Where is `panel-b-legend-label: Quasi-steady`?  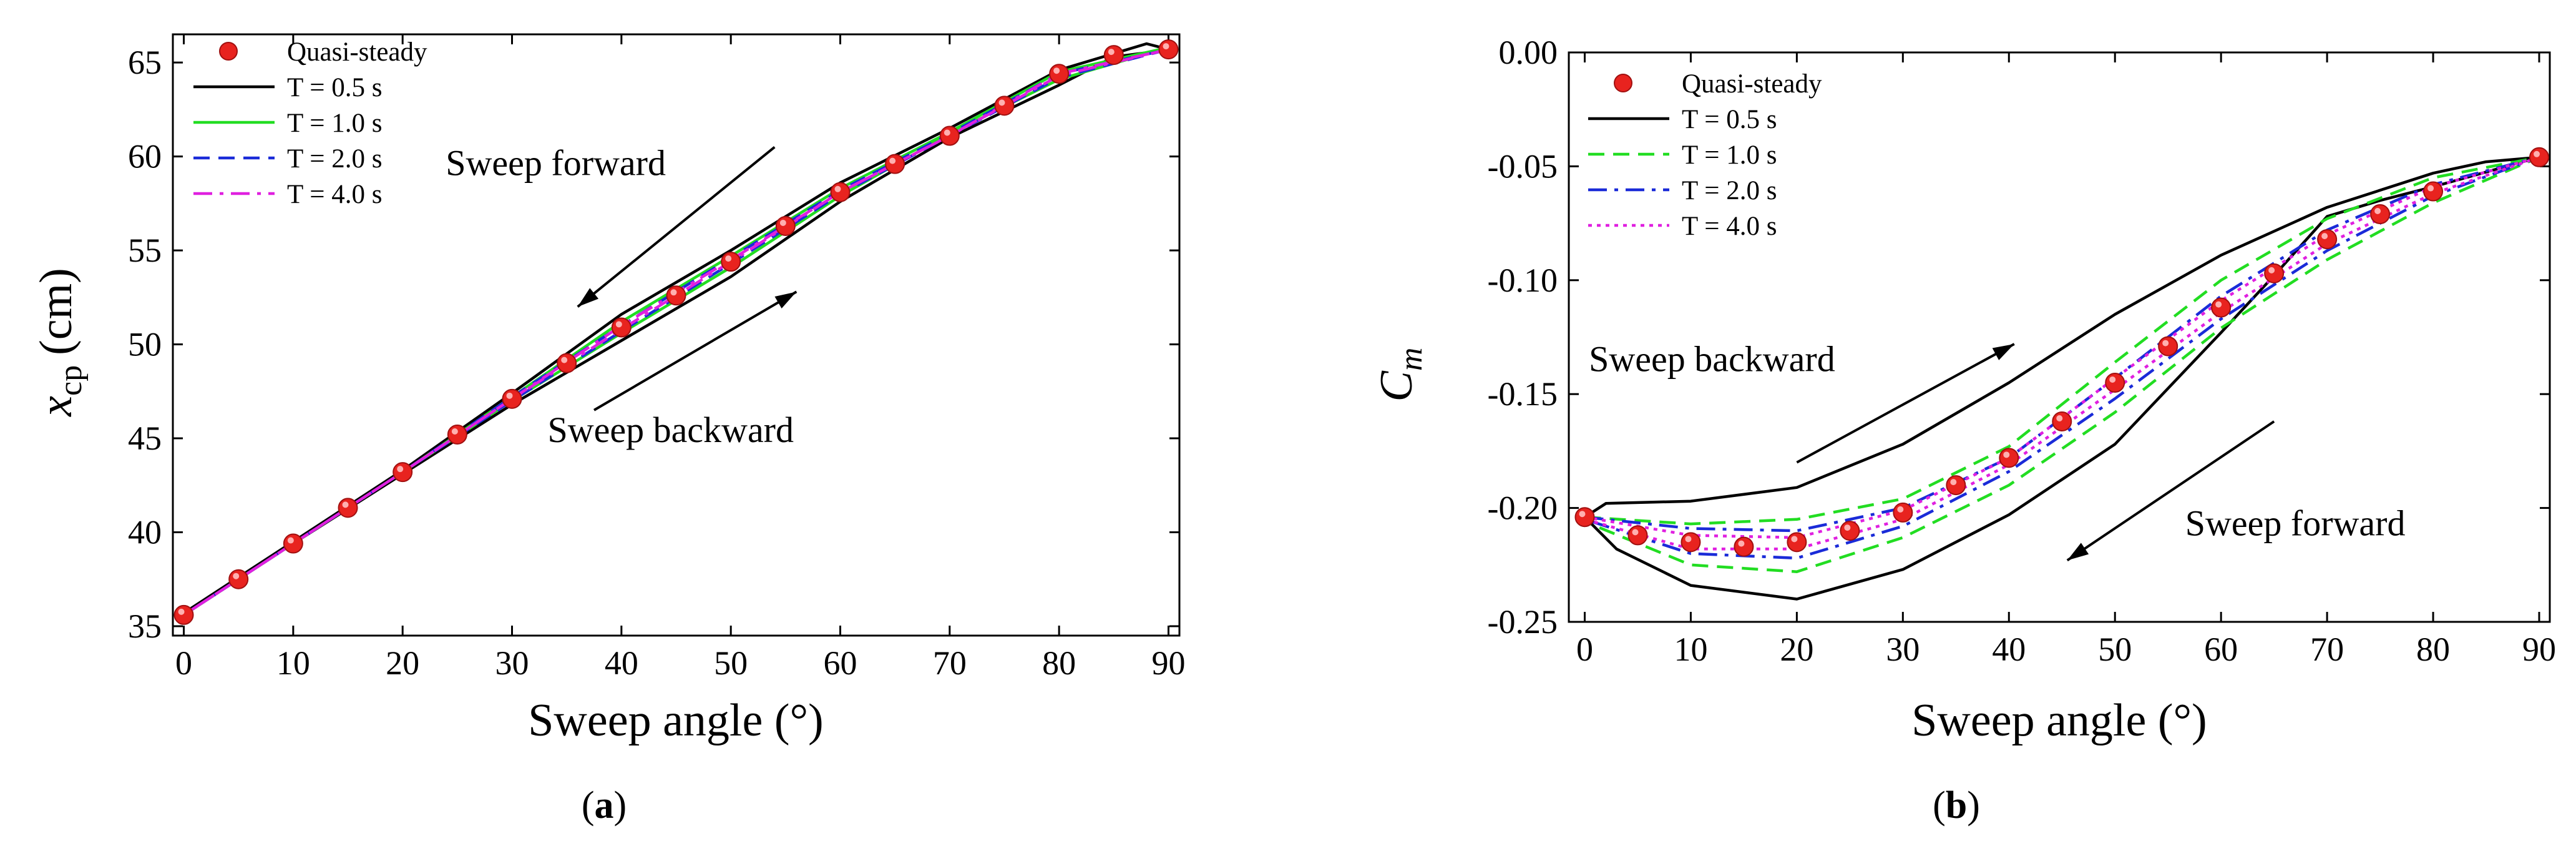 panel-b-legend-label: Quasi-steady is located at coordinates (1752, 84).